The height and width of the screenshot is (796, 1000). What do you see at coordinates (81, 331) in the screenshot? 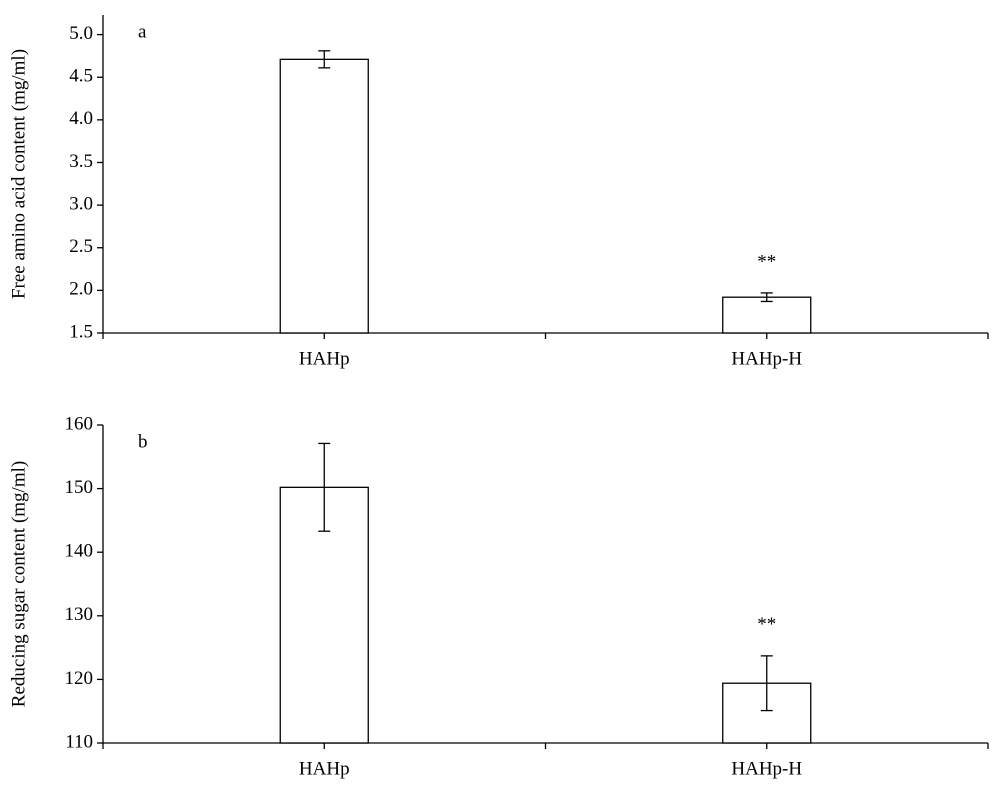
I see `y-tick-label: 1.5` at bounding box center [81, 331].